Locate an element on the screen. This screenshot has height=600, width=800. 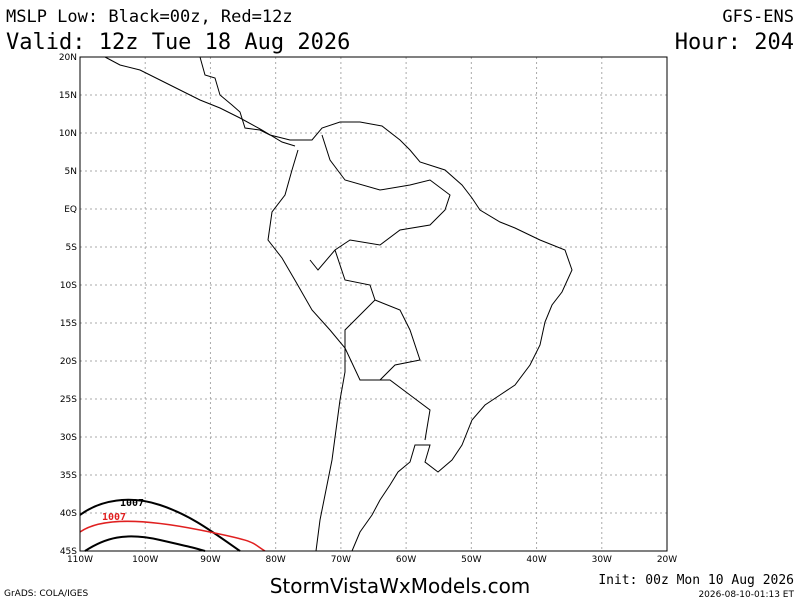
lon-label: 110W is located at coordinates (80, 560).